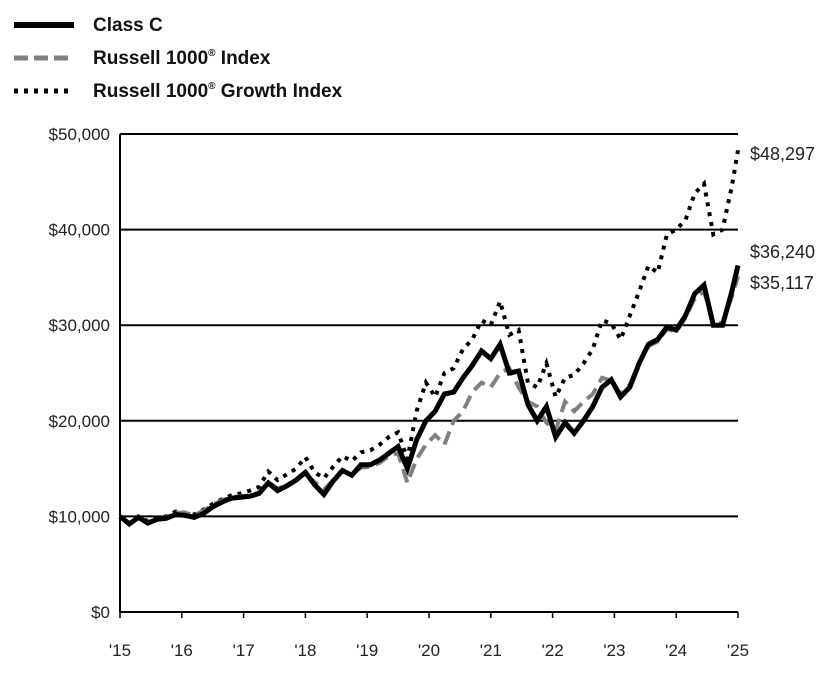 The width and height of the screenshot is (840, 696). I want to click on y-tick-label: $10,000, so click(79, 516).